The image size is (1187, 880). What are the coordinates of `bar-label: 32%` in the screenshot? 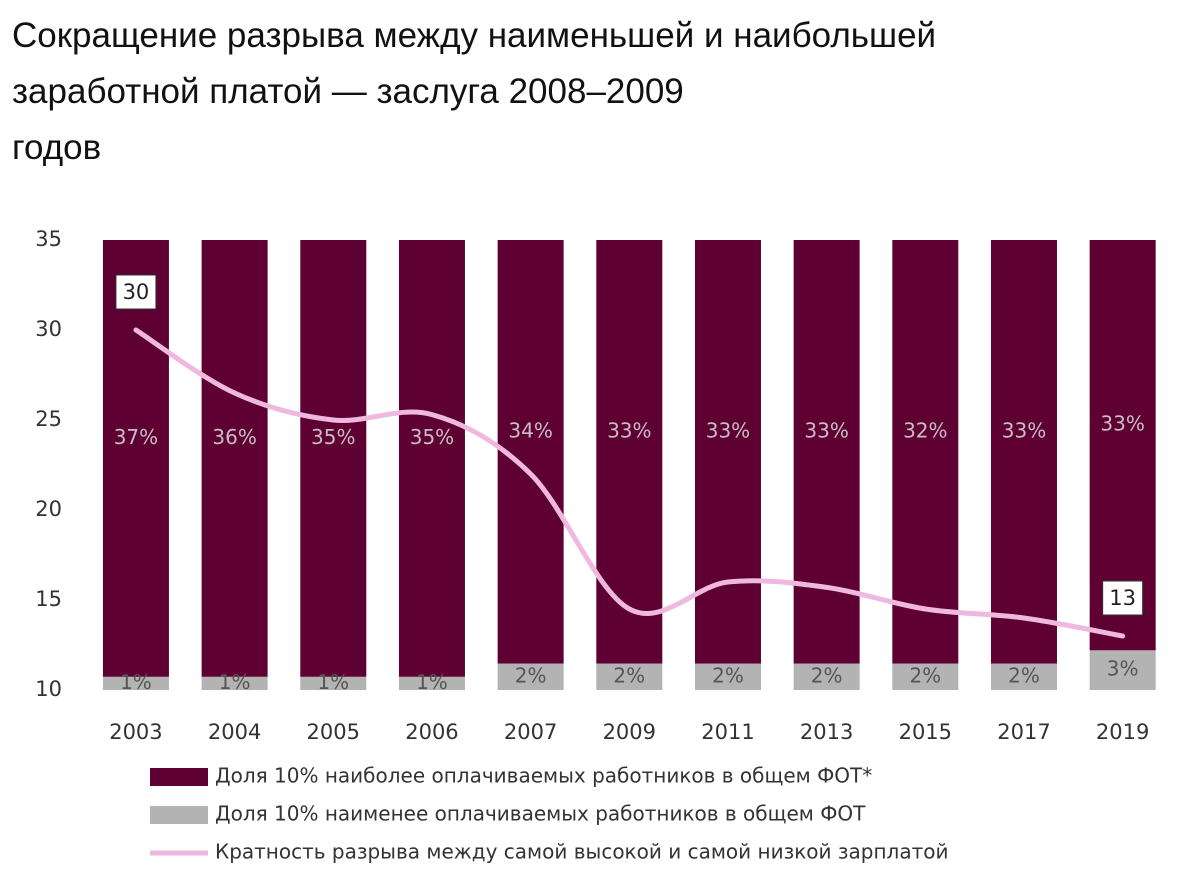 It's located at (925, 430).